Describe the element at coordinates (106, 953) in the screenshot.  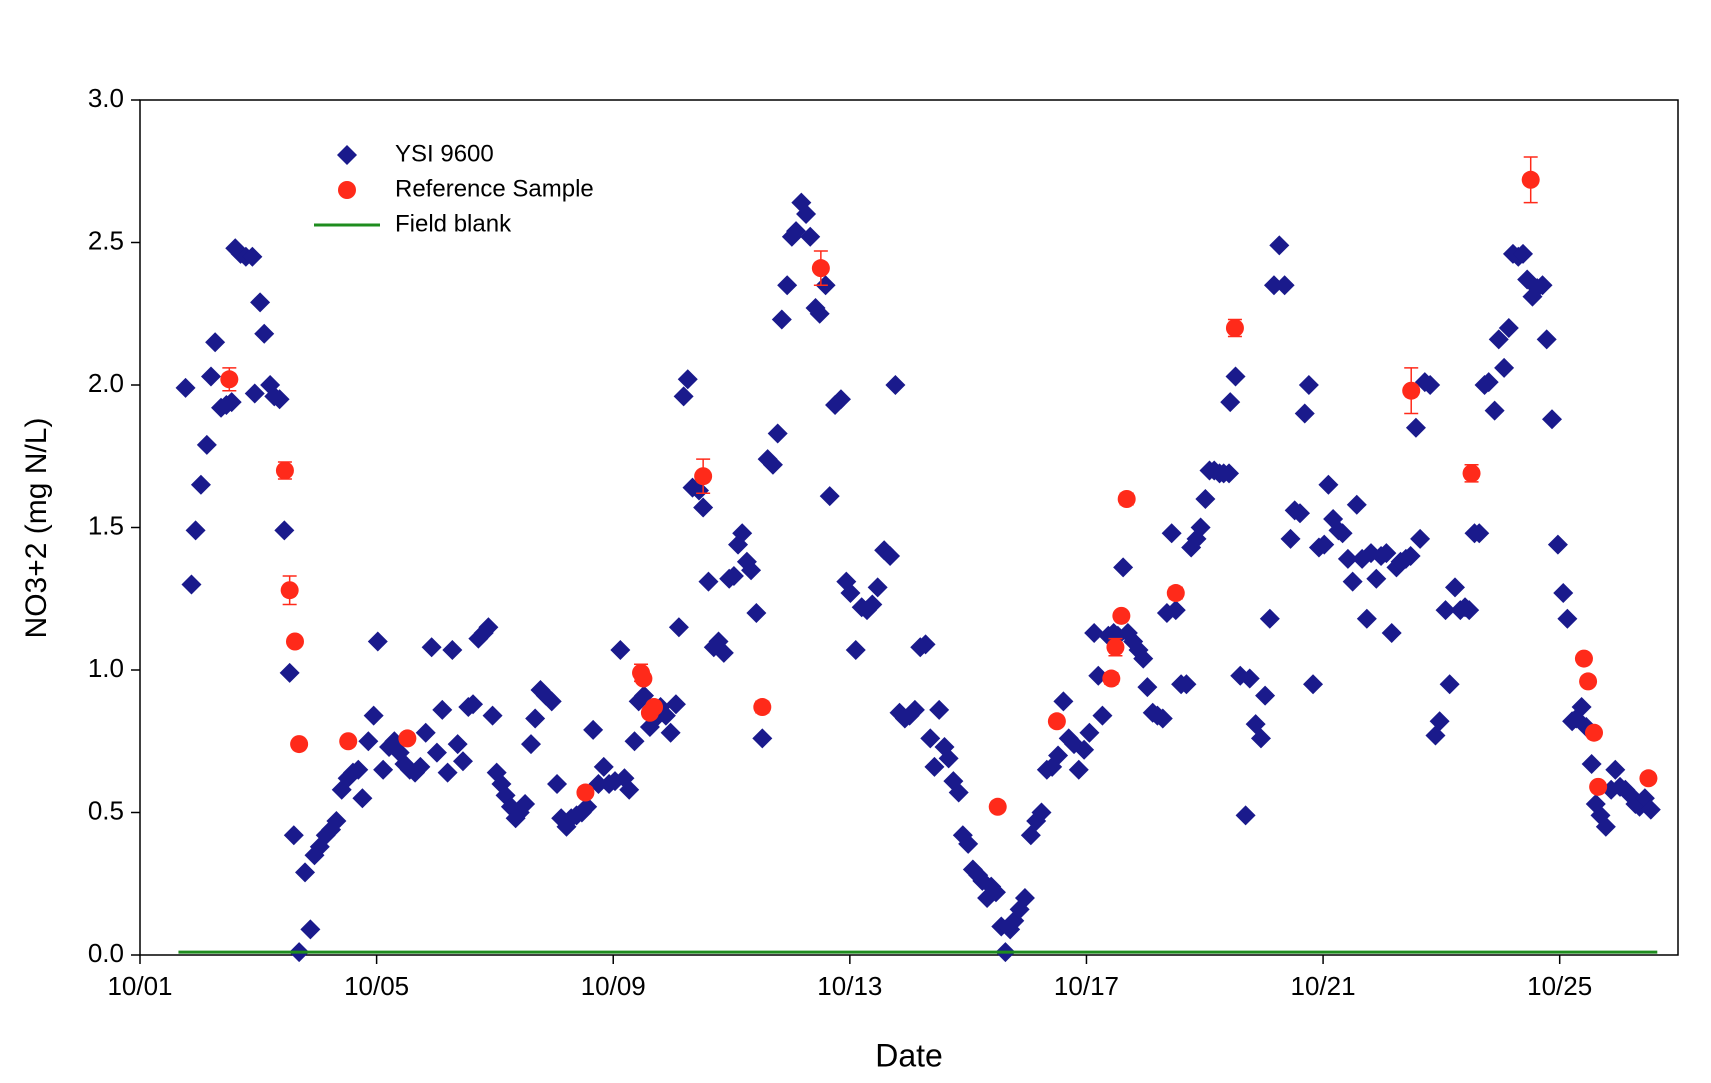
I see `y-tick-label: 0.0` at that location.